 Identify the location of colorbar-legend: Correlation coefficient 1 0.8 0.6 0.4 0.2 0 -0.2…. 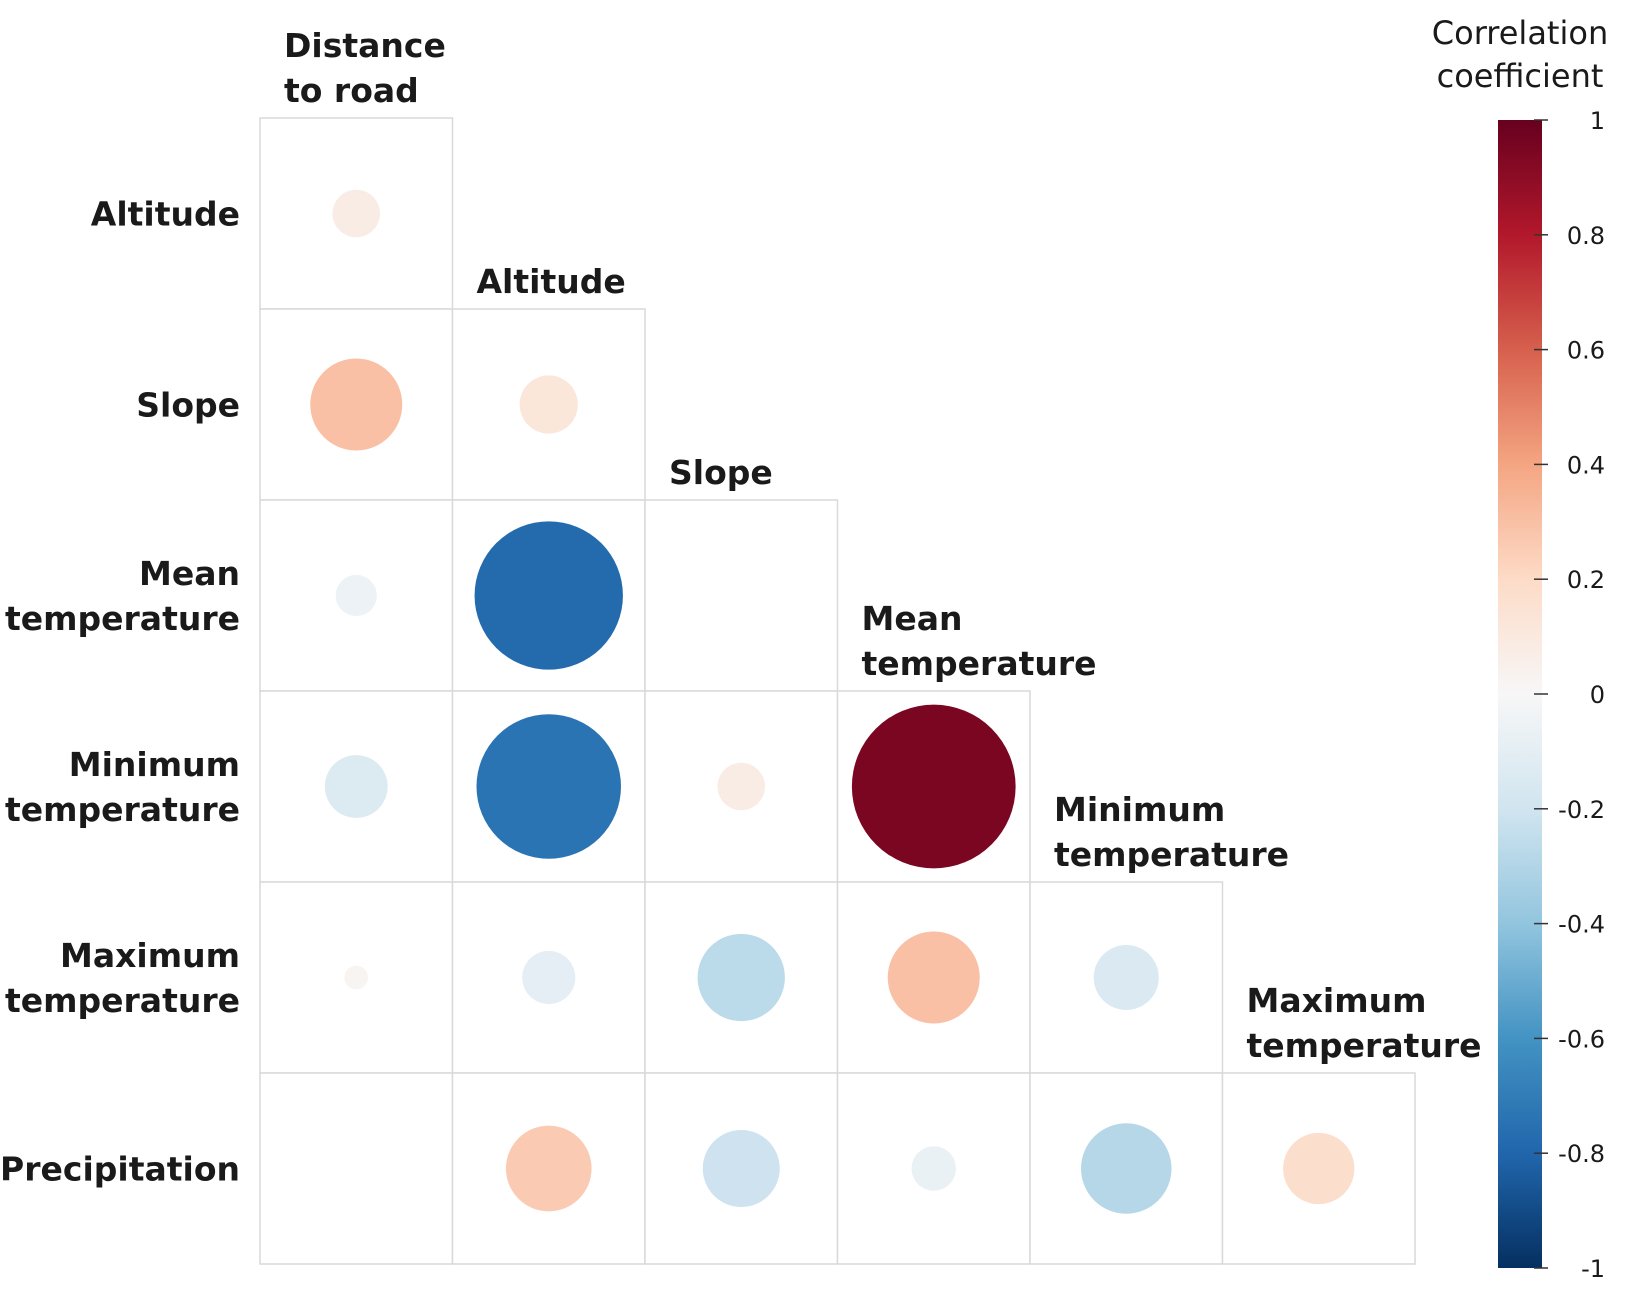
(1520, 648).